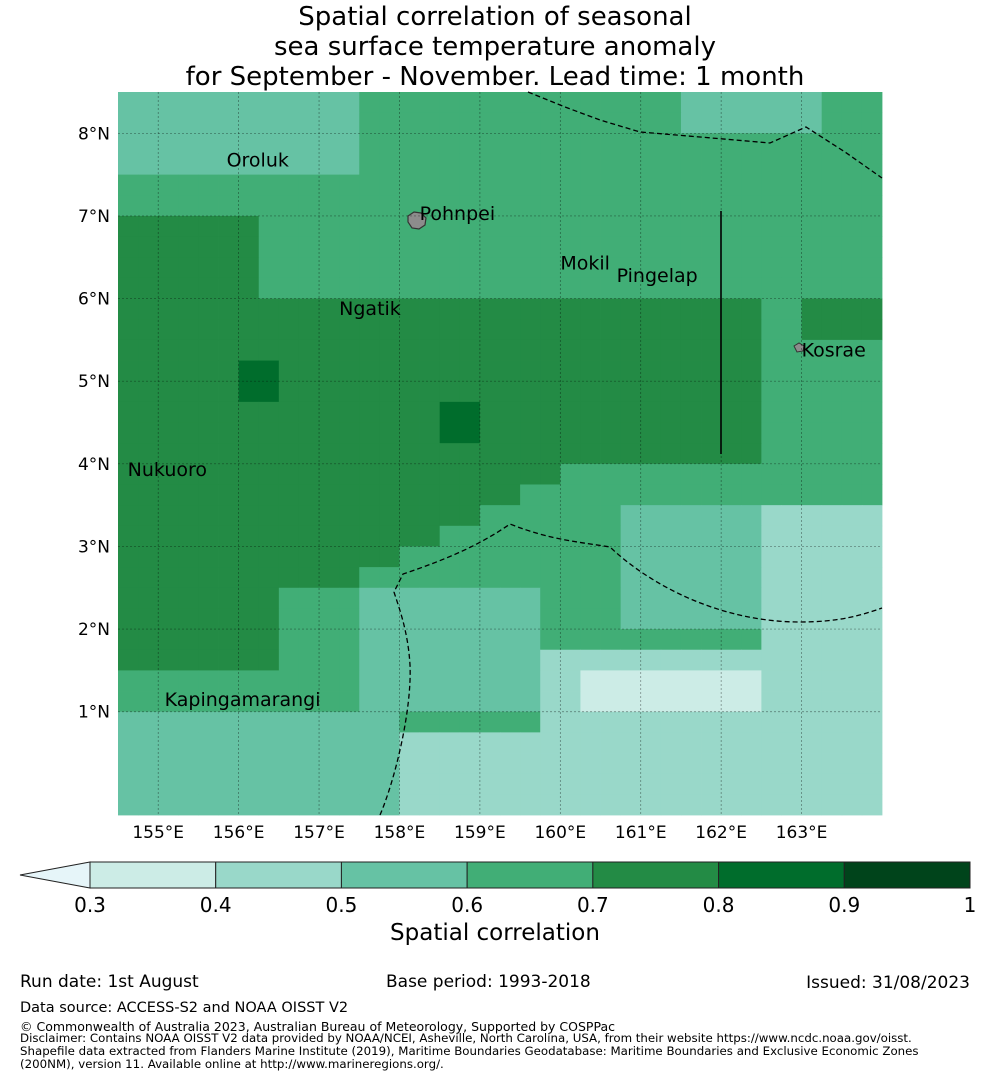 The height and width of the screenshot is (1080, 990). What do you see at coordinates (167, 470) in the screenshot?
I see `place-label: Nukuoro` at bounding box center [167, 470].